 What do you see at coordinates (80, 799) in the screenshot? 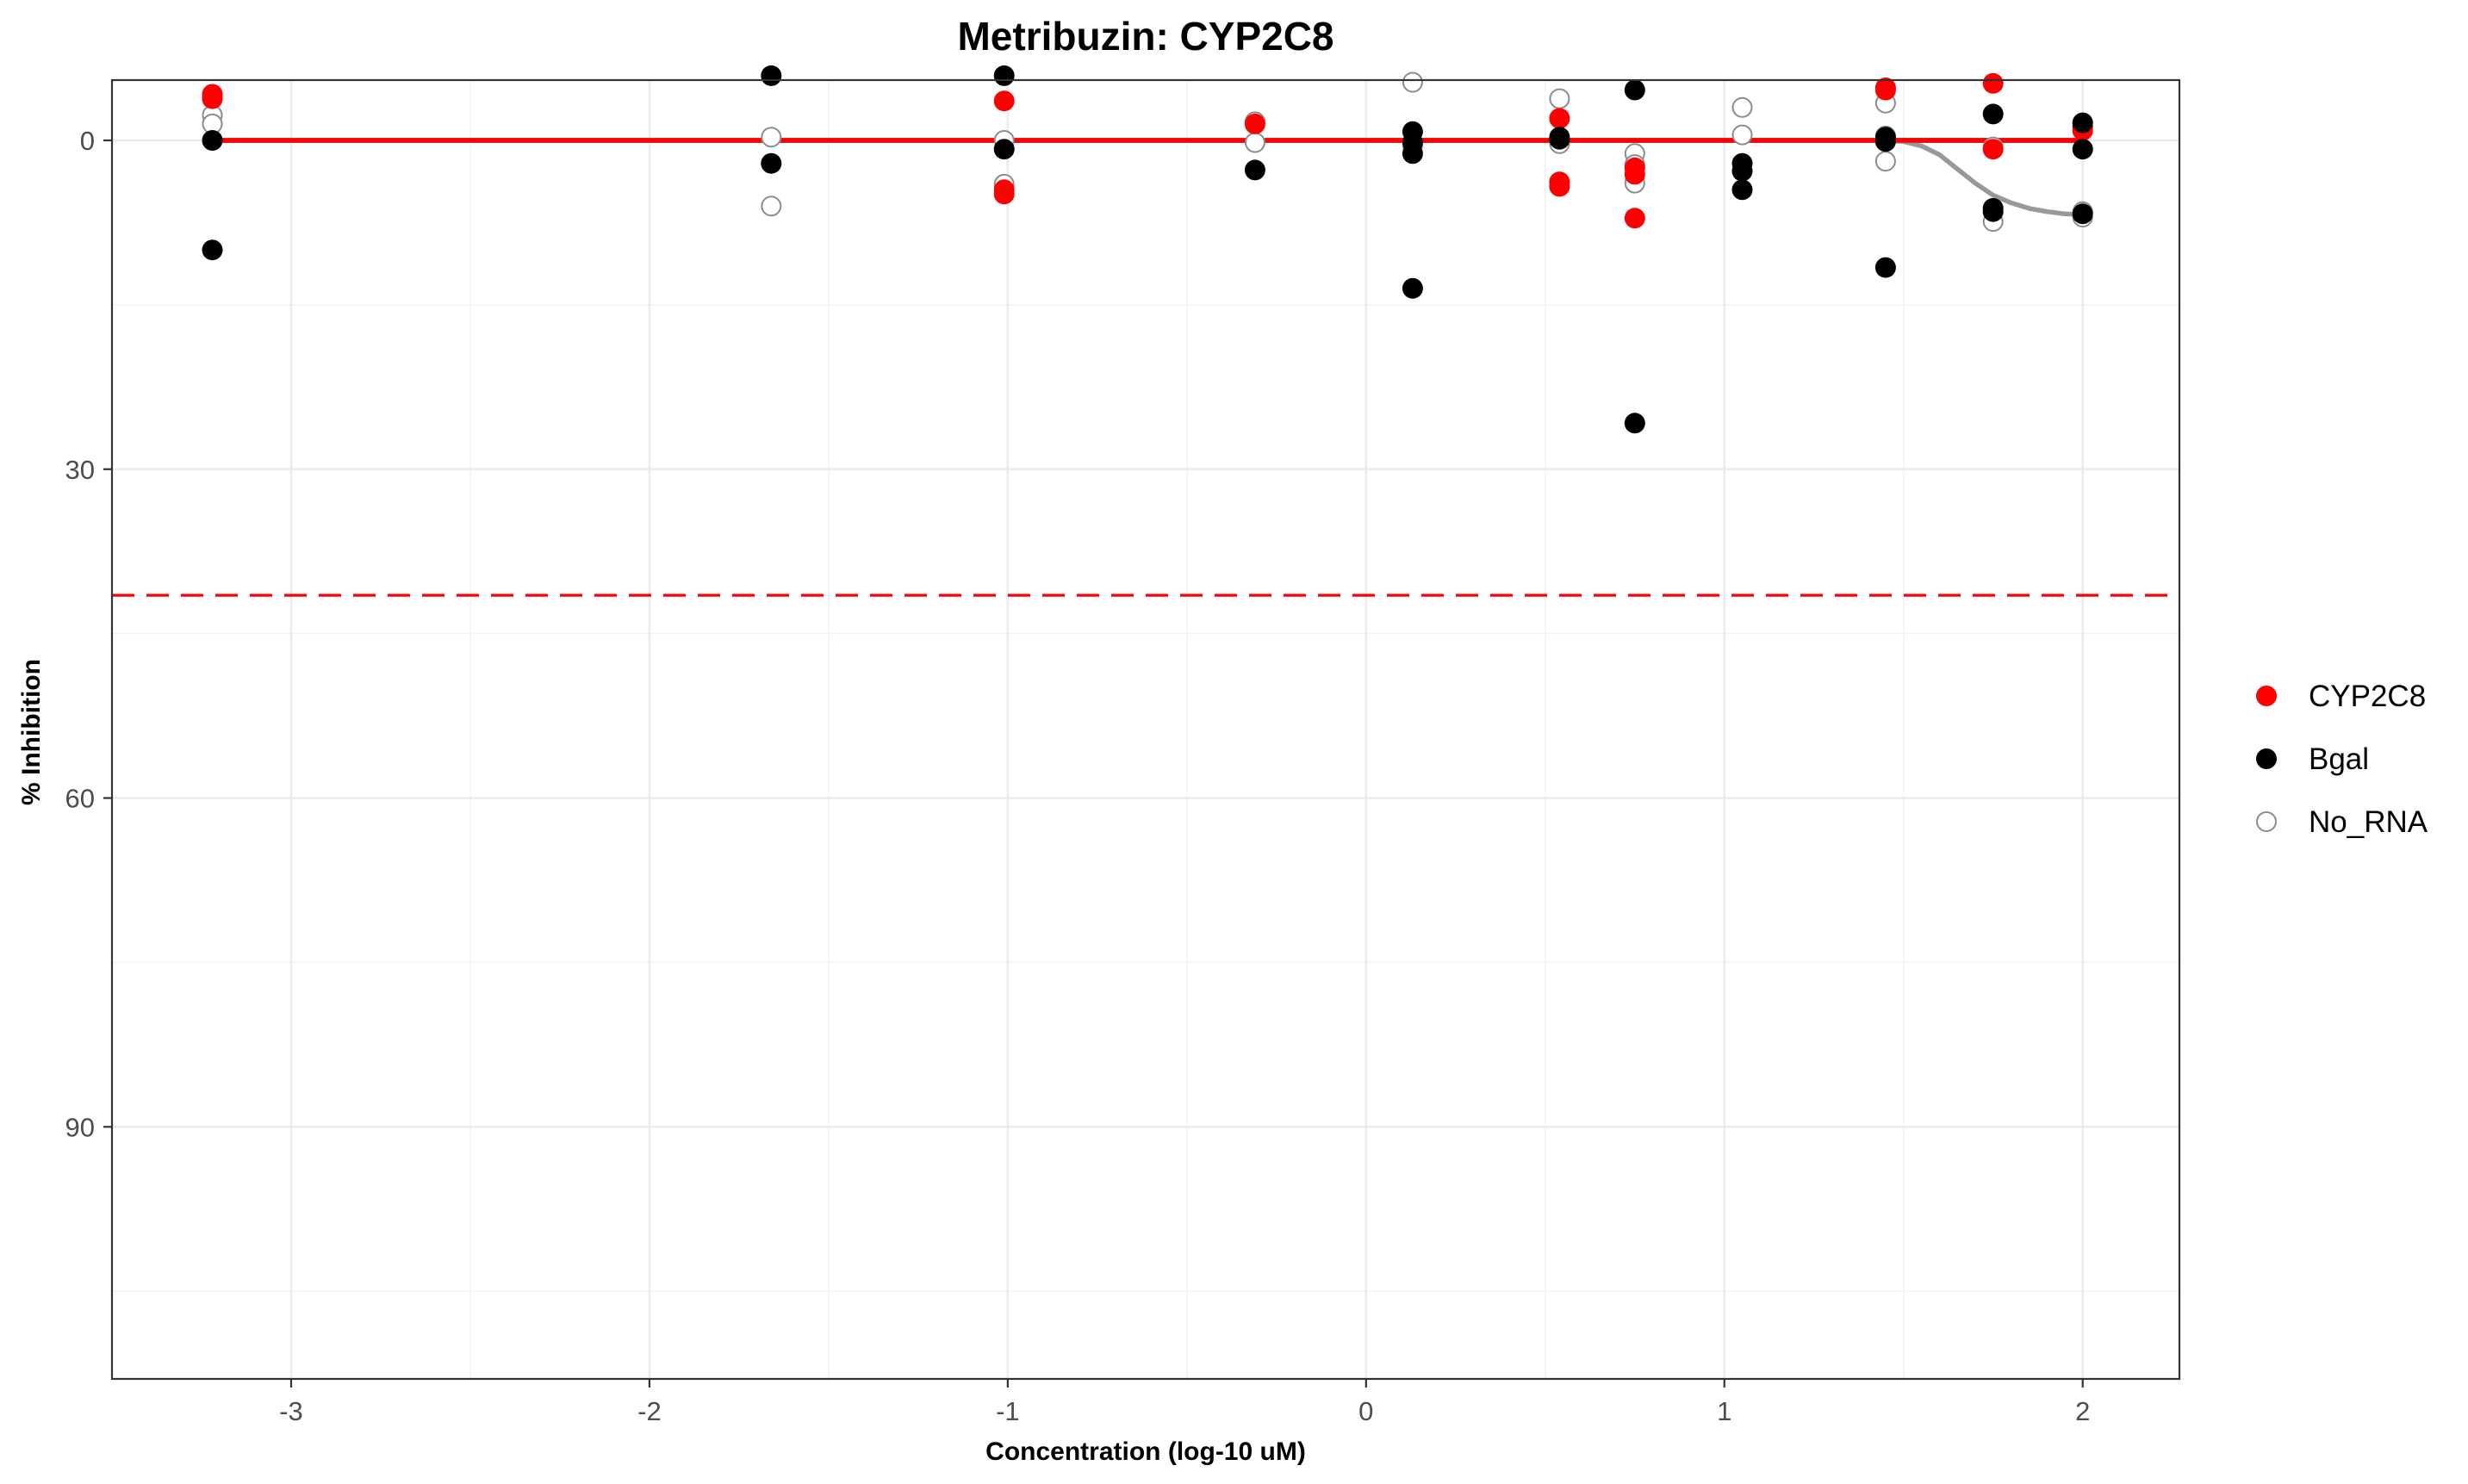
I see `y-tick-label: 60` at bounding box center [80, 799].